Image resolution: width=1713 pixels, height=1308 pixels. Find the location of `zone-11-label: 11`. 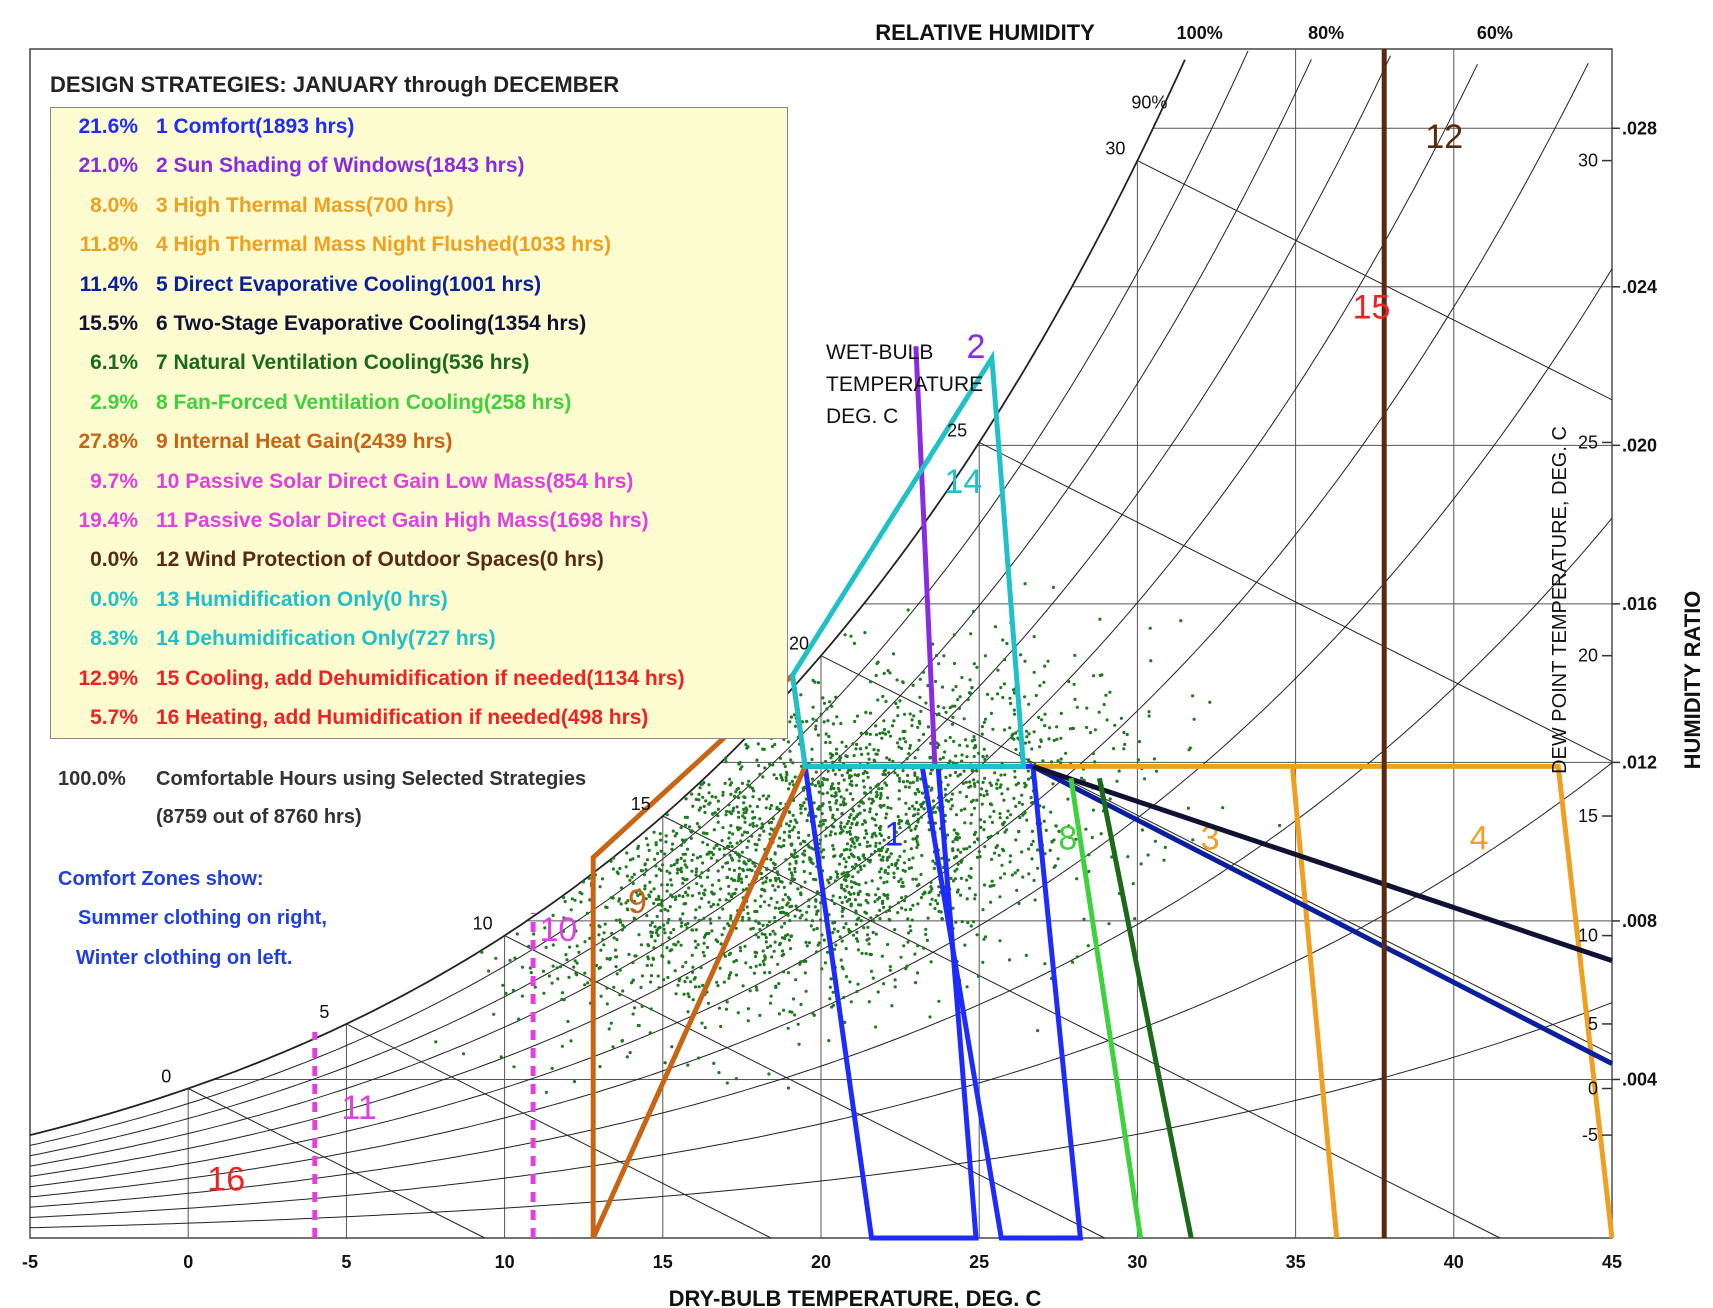

zone-11-label: 11 is located at coordinates (358, 1108).